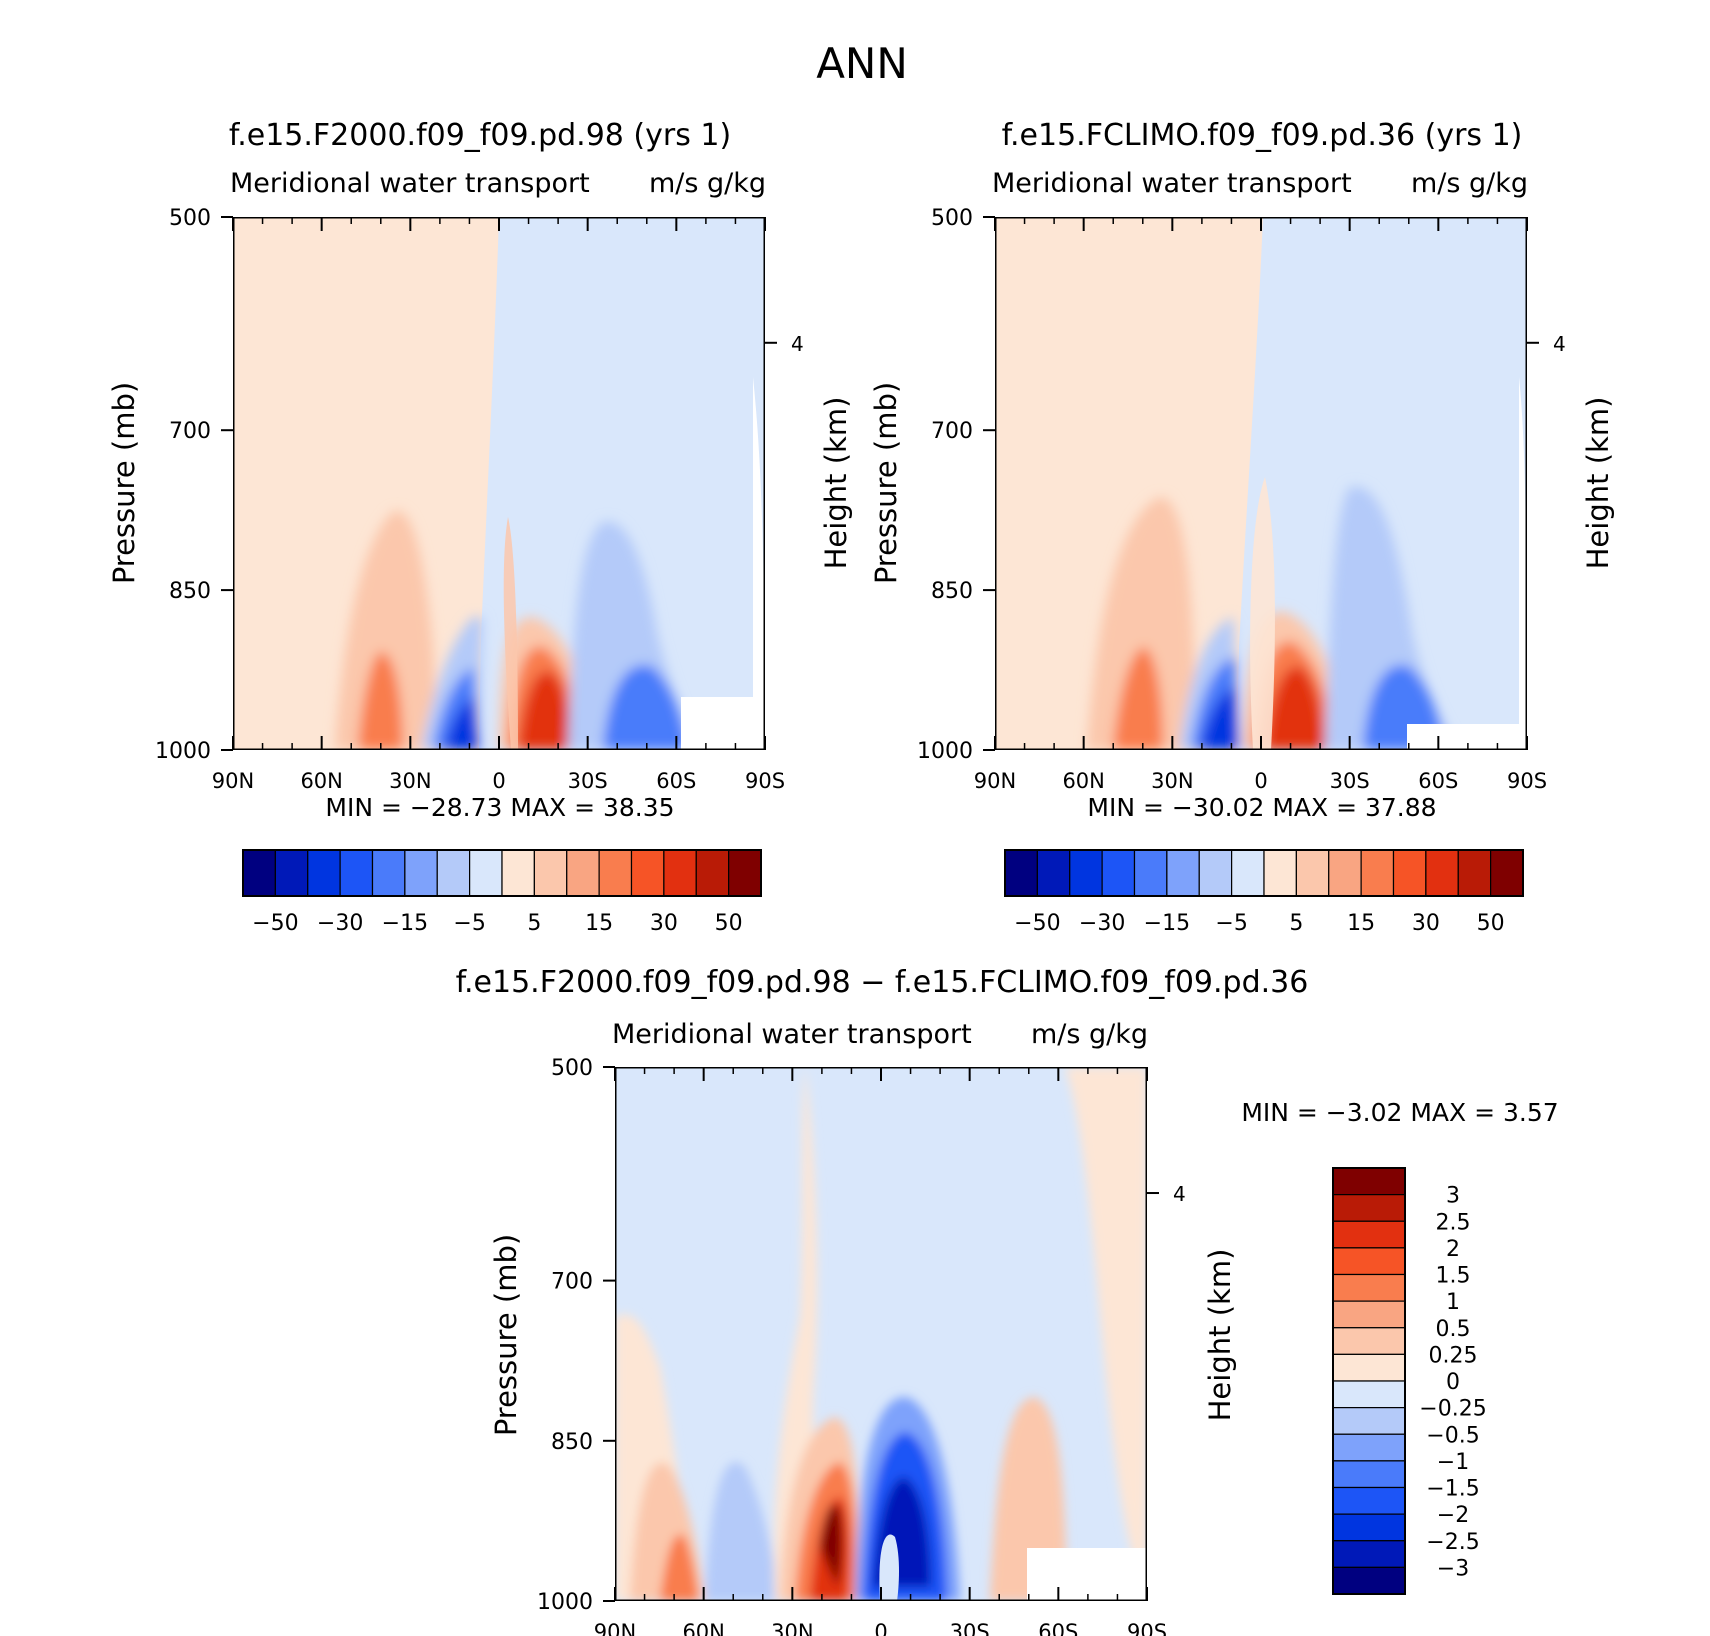 This screenshot has height=1636, width=1710. I want to click on min-max-stats: MIN = −3.02 MAX = 3.57, so click(1399, 1112).